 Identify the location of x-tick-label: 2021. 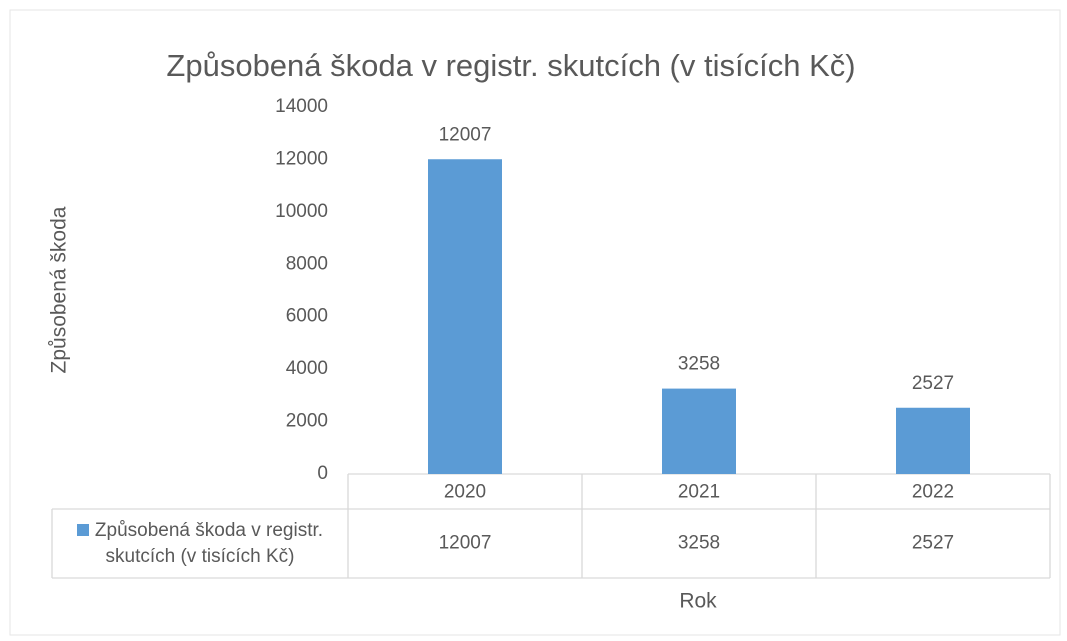
(699, 492).